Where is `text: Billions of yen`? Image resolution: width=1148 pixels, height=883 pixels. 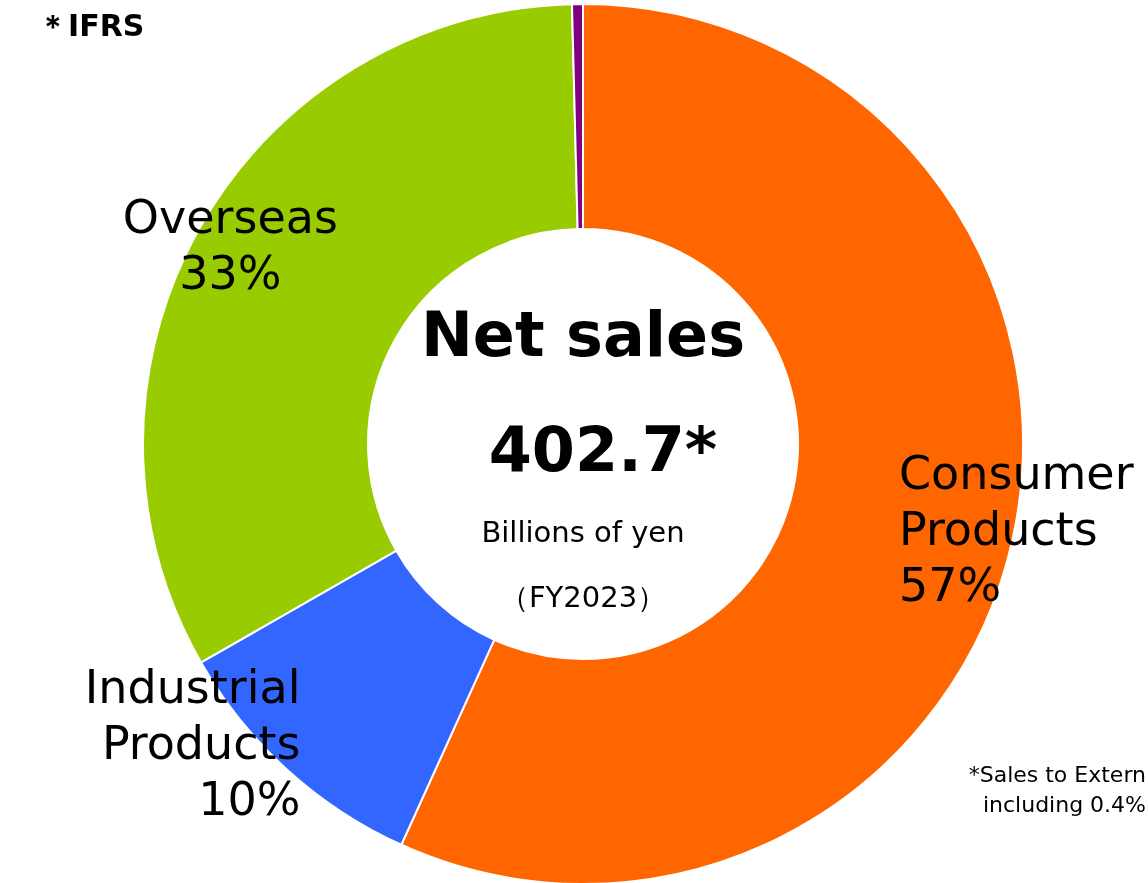 text: Billions of yen is located at coordinates (583, 532).